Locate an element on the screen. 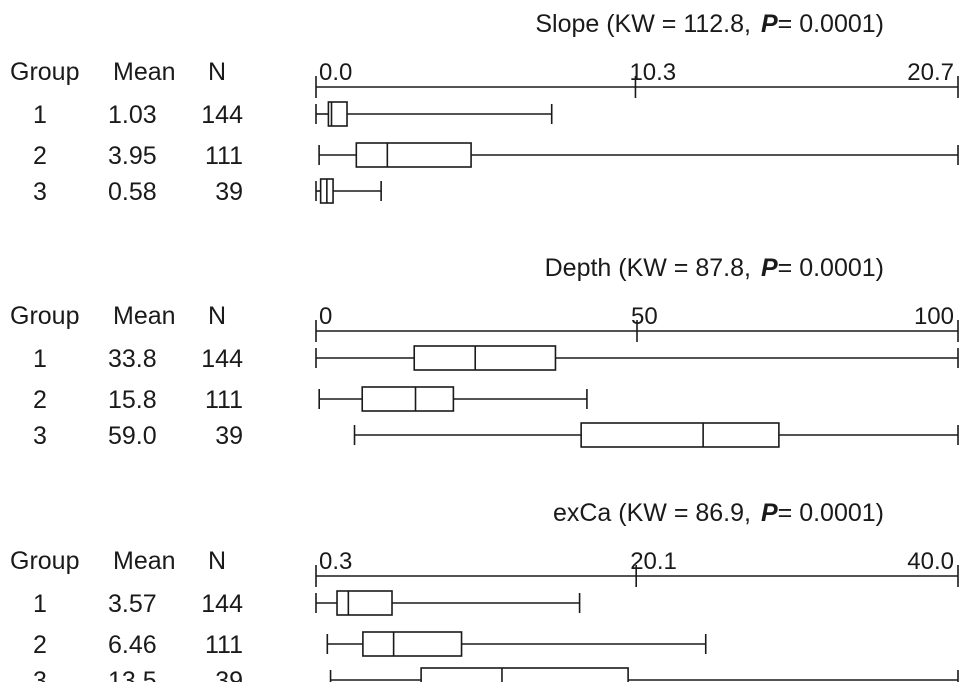  group-mean: 59.0 is located at coordinates (132, 436).